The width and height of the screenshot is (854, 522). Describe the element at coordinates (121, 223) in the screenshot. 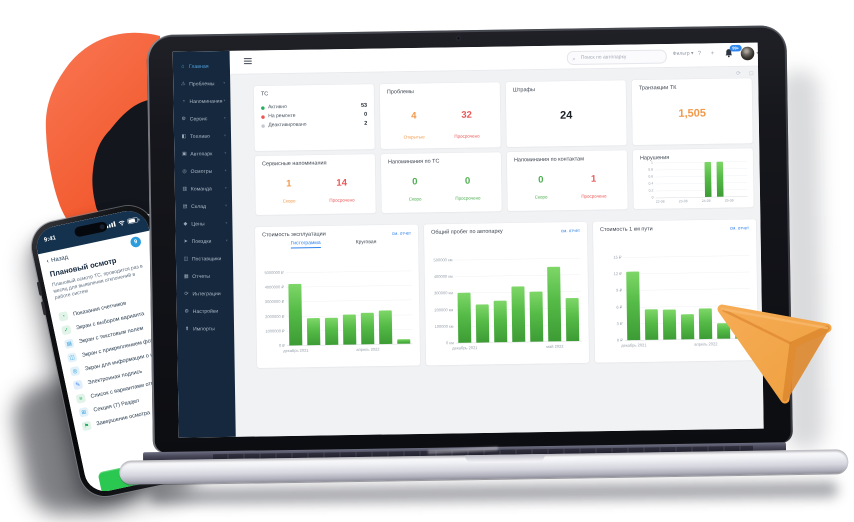

I see `wifi-icon` at that location.